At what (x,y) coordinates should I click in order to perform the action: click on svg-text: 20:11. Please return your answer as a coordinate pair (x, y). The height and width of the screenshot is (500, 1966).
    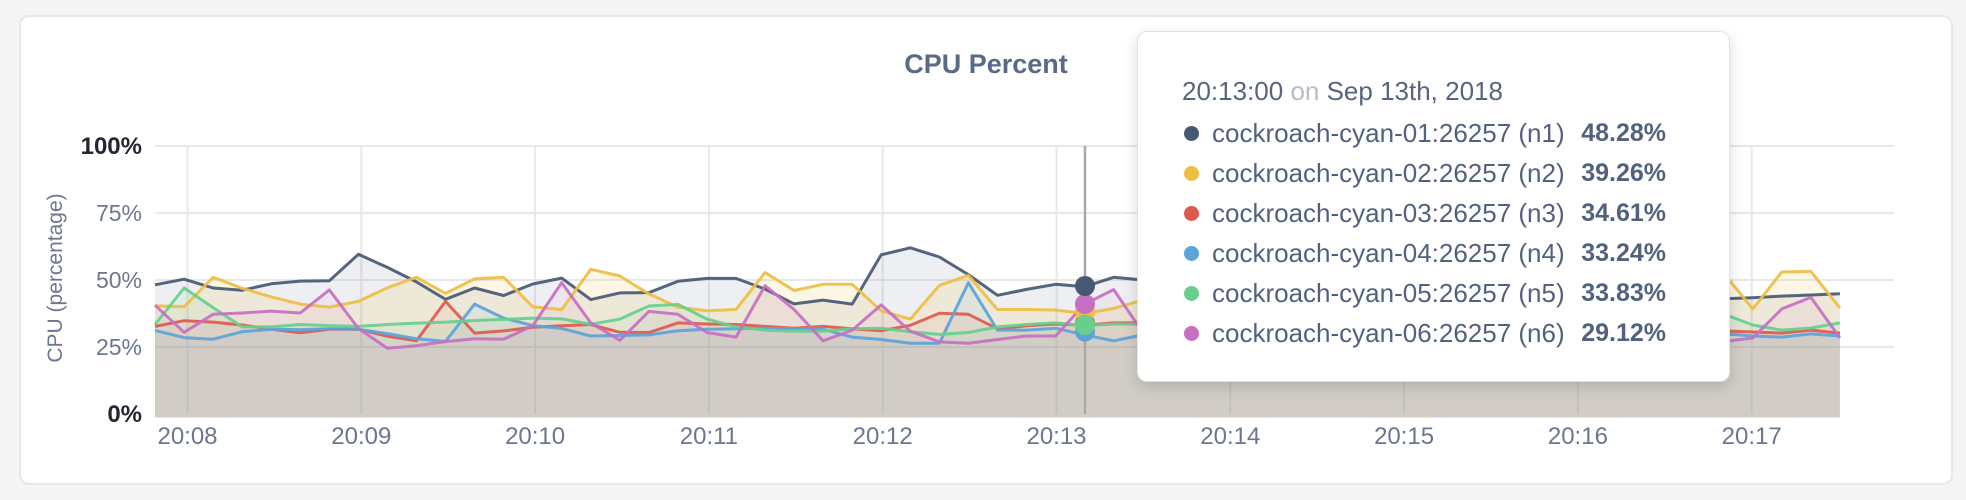
    Looking at the image, I should click on (709, 436).